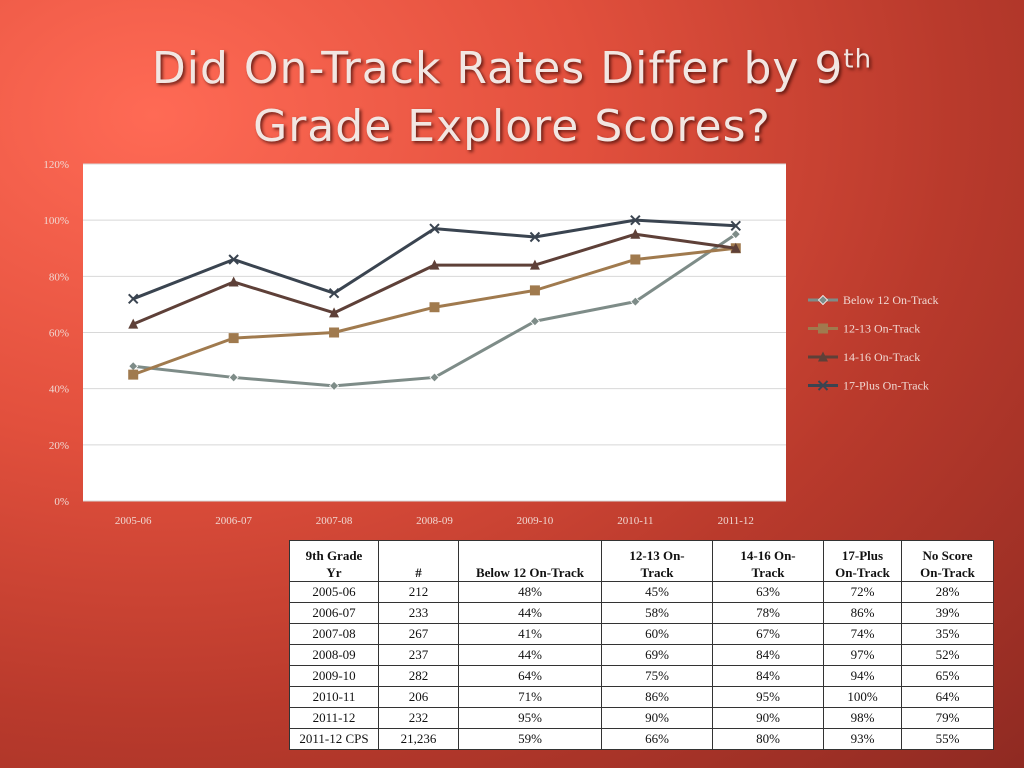  What do you see at coordinates (862, 634) in the screenshot?
I see `table-cell: 74%` at bounding box center [862, 634].